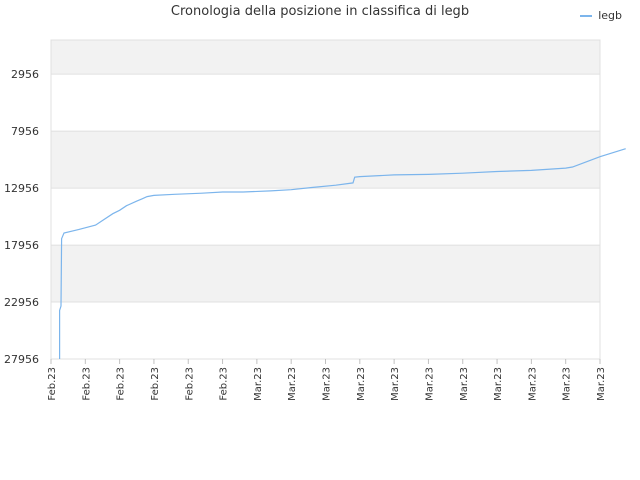 Image resolution: width=640 pixels, height=480 pixels. Describe the element at coordinates (25, 131) in the screenshot. I see `y-tick-label: 7956` at that location.